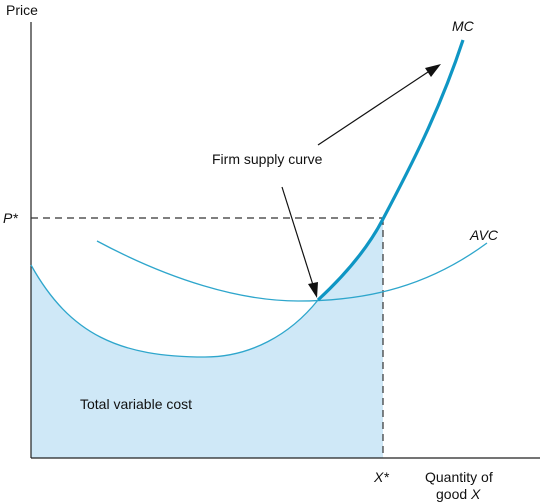 This screenshot has width=542, height=504. Describe the element at coordinates (22, 10) in the screenshot. I see `y-axis-label: Price` at that location.